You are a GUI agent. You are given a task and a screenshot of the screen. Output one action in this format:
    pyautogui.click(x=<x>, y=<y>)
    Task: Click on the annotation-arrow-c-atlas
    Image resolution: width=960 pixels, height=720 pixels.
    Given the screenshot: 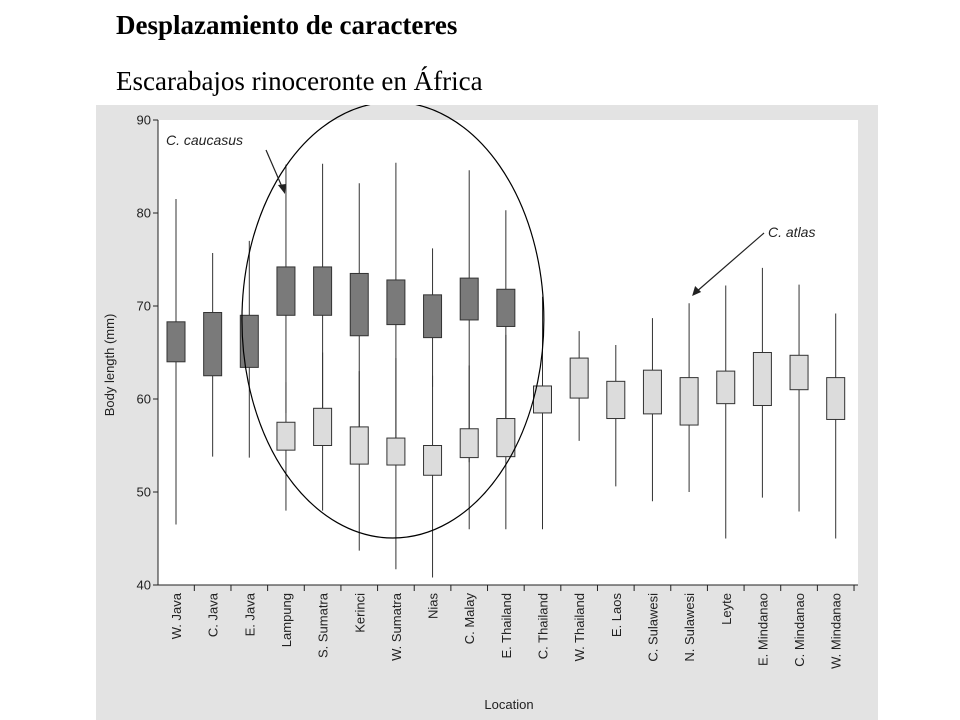 What is the action you would take?
    pyautogui.click(x=730, y=262)
    